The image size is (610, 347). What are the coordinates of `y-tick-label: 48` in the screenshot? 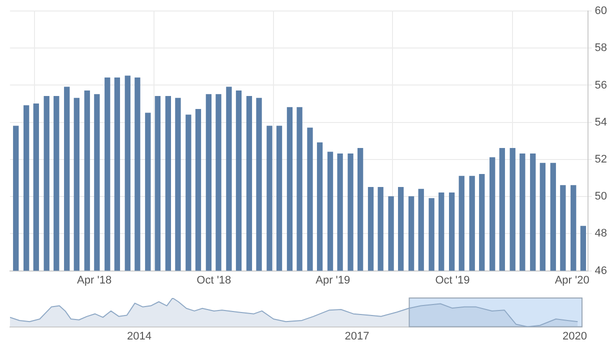 It's located at (601, 234).